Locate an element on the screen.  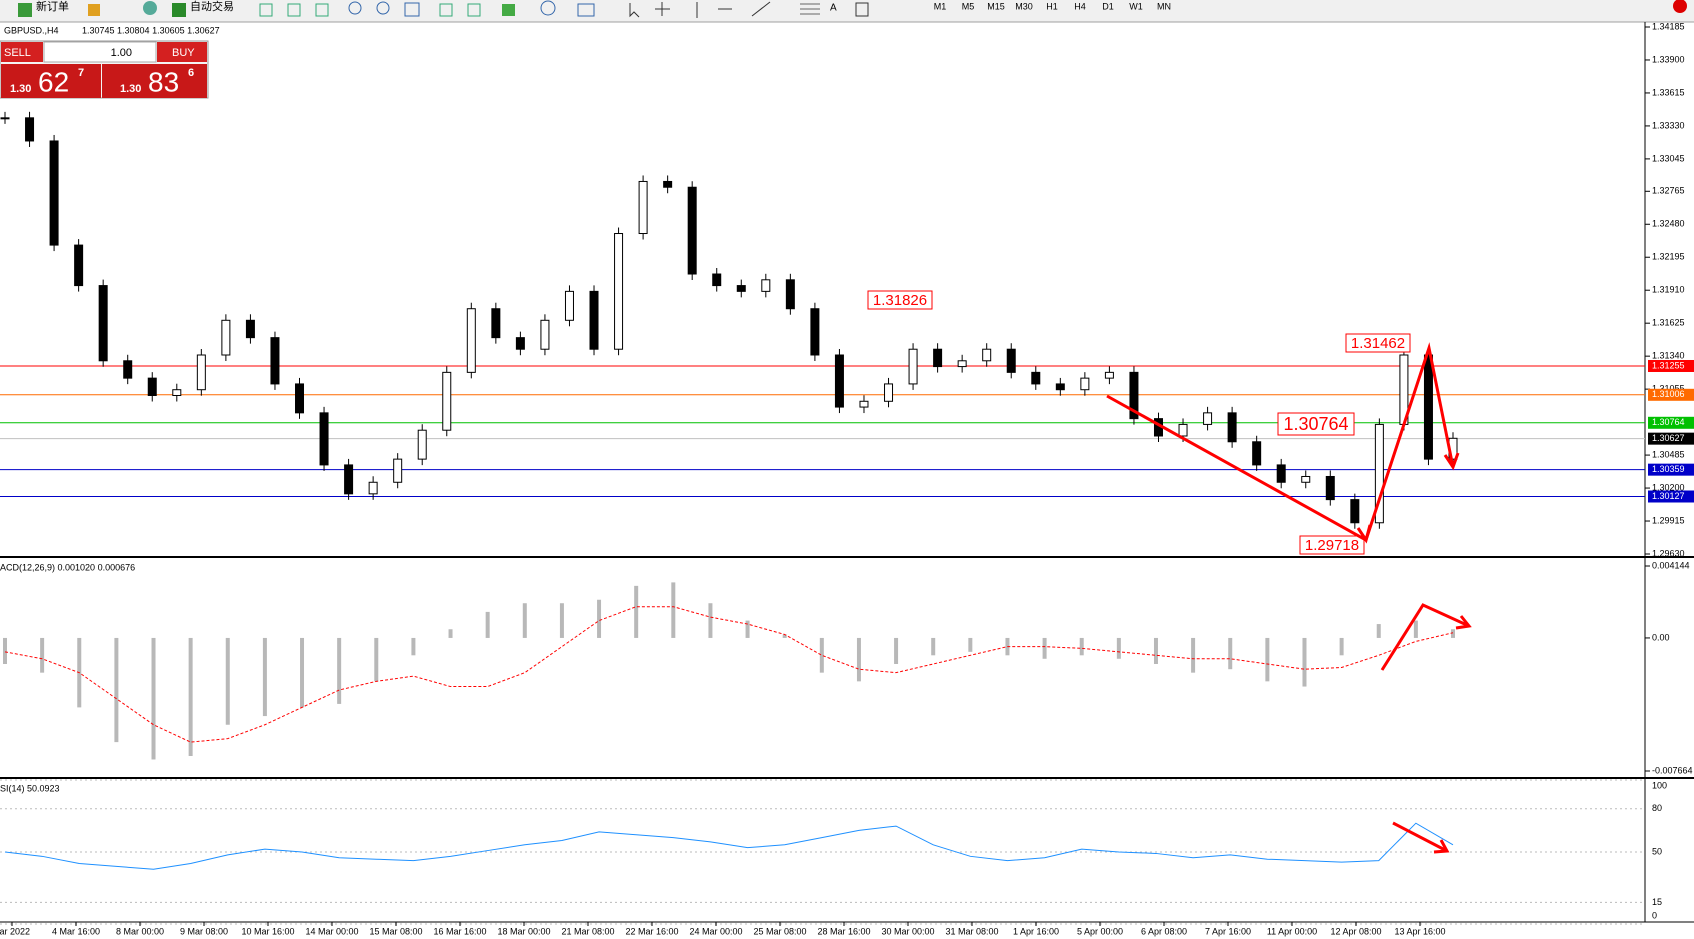
sell-label: SELL is located at coordinates (17, 53).